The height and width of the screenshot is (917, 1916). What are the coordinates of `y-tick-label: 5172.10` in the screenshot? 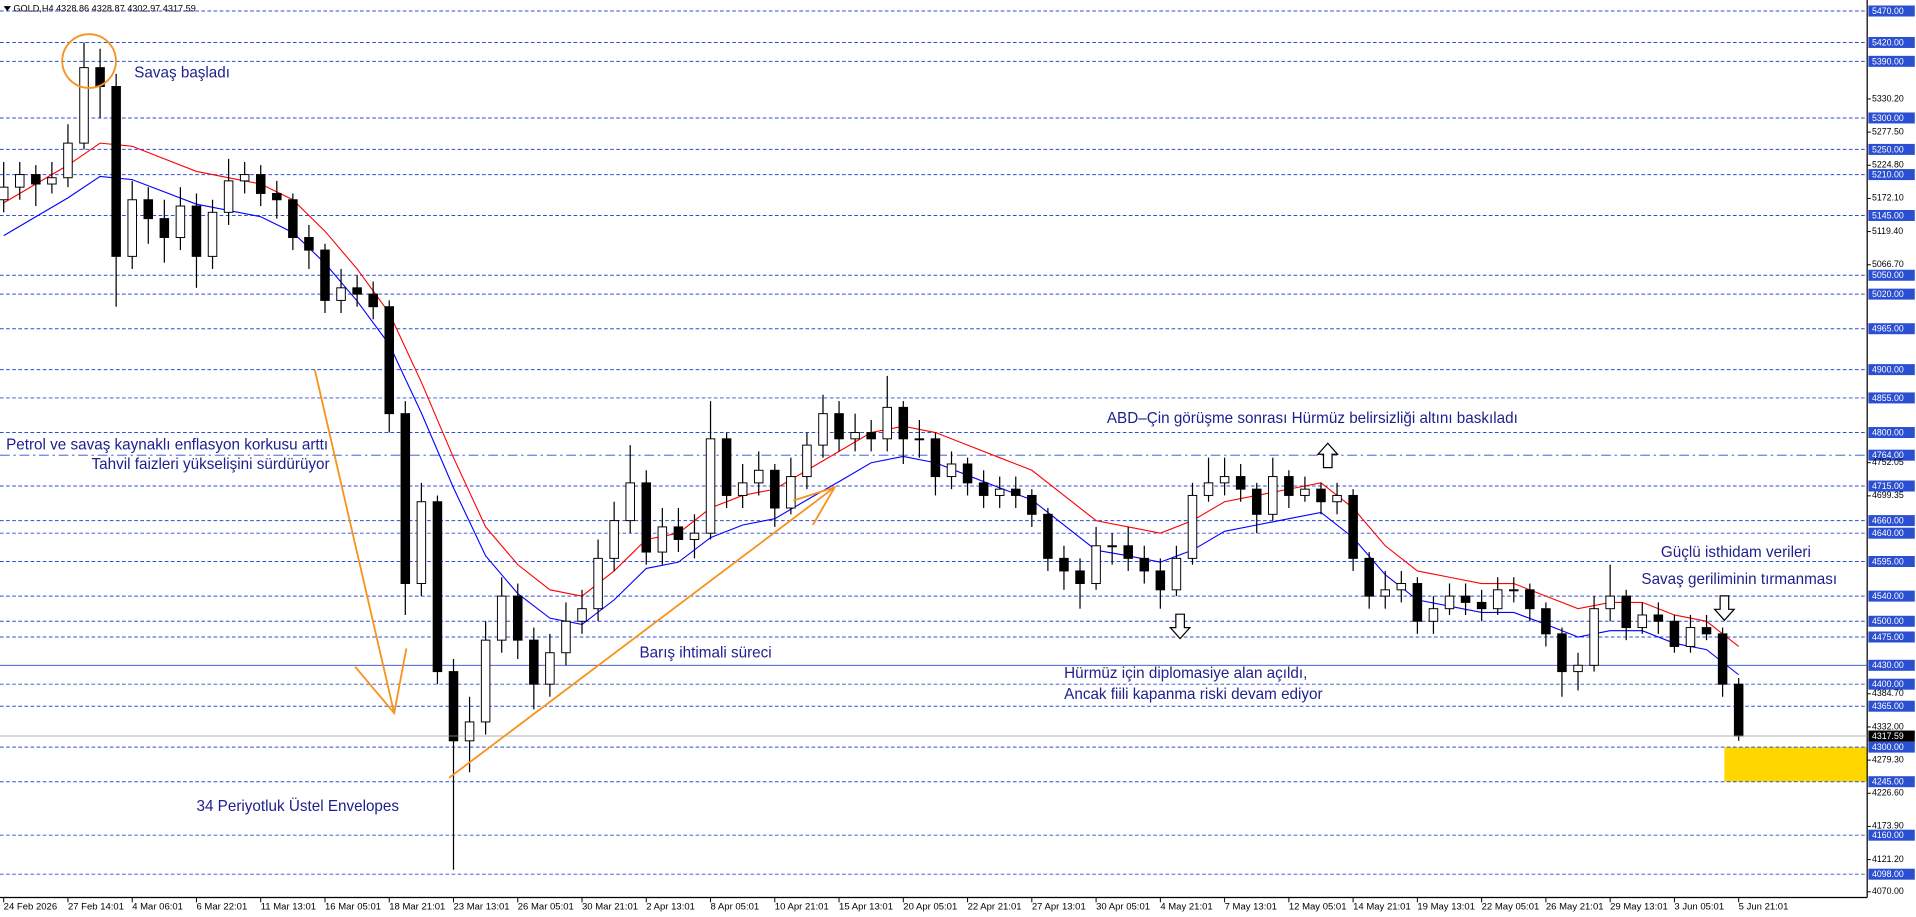 It's located at (1888, 198).